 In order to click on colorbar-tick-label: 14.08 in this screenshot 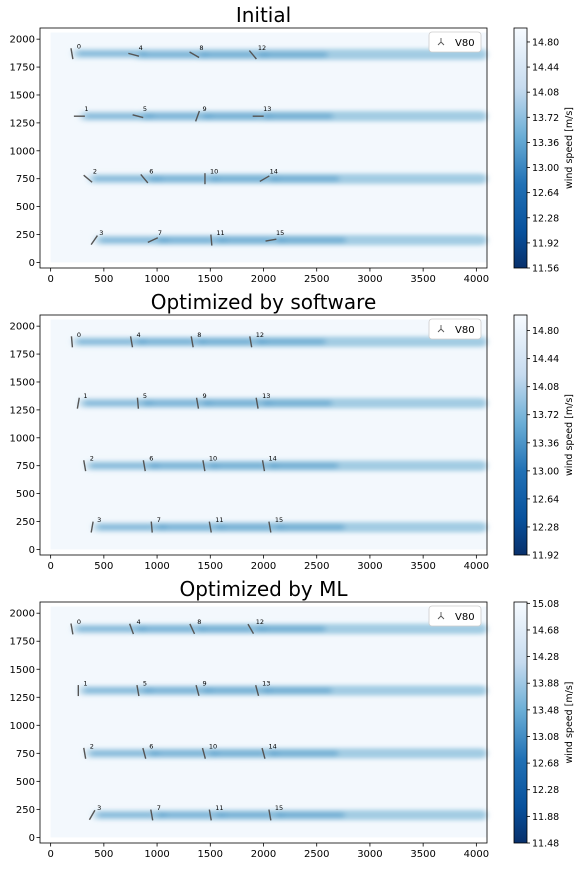, I will do `click(545, 93)`.